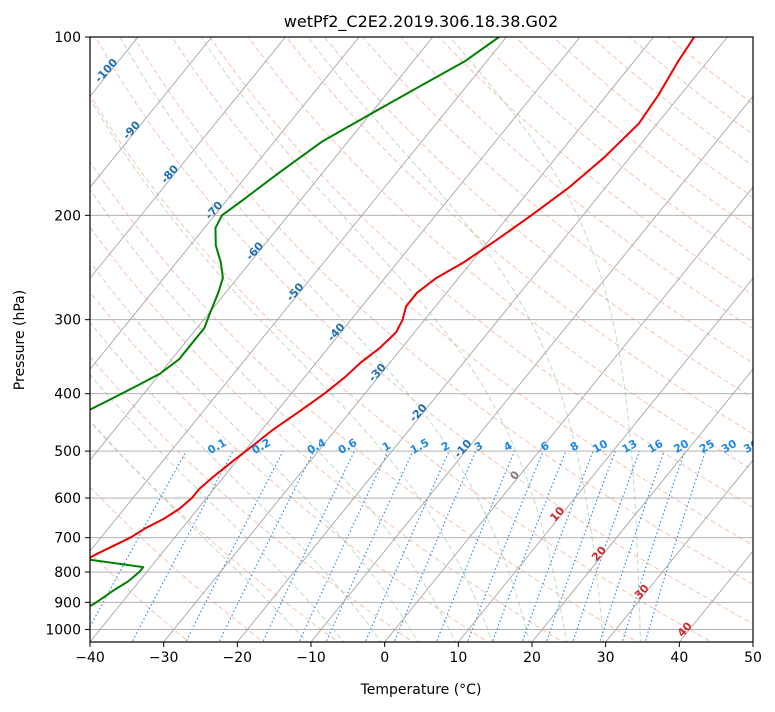 Image resolution: width=775 pixels, height=712 pixels. What do you see at coordinates (67, 452) in the screenshot?
I see `y-tick-label: 500` at bounding box center [67, 452].